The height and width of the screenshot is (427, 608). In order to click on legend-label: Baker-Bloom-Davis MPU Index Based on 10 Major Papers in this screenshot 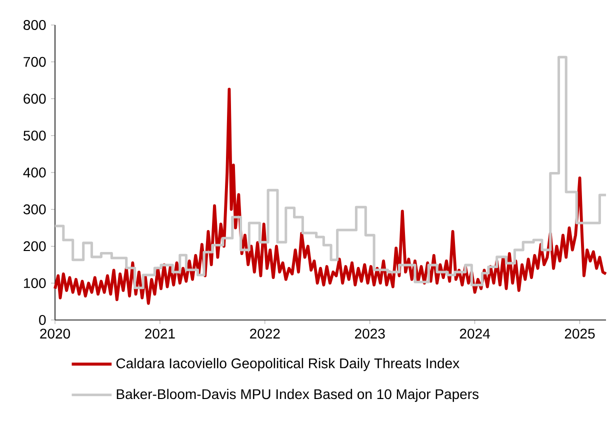, I will do `click(297, 395)`.